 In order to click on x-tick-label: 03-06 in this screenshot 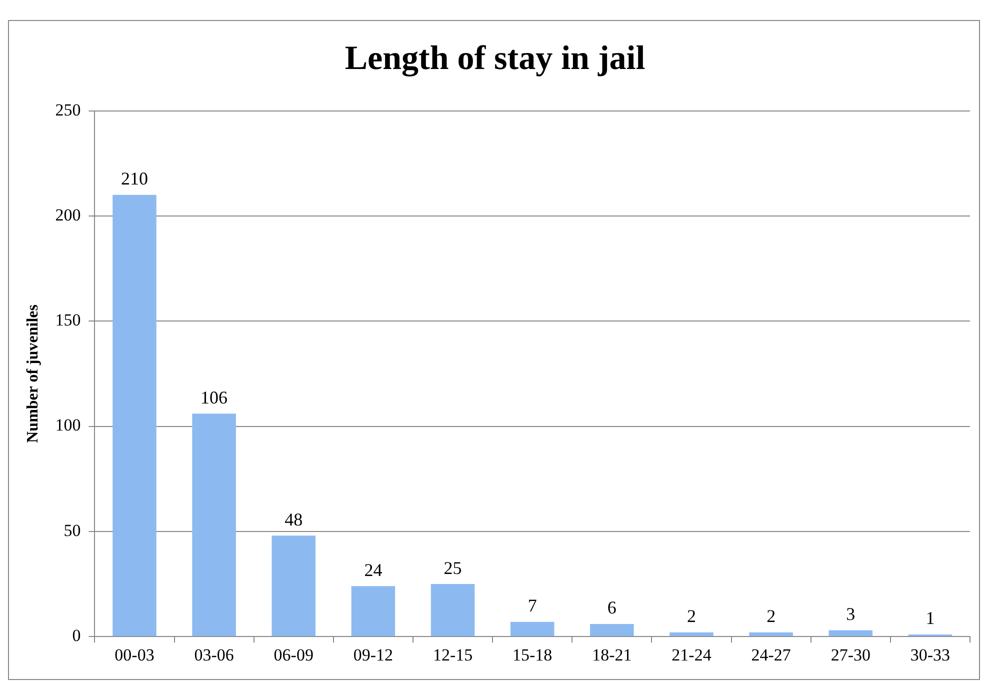, I will do `click(214, 654)`.